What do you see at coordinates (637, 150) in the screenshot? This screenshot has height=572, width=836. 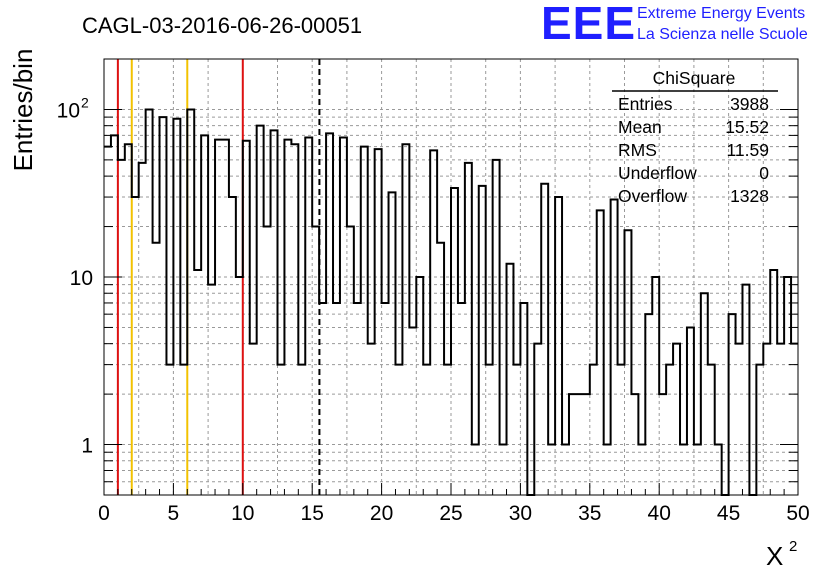 I see `stats-row-label: RMS` at bounding box center [637, 150].